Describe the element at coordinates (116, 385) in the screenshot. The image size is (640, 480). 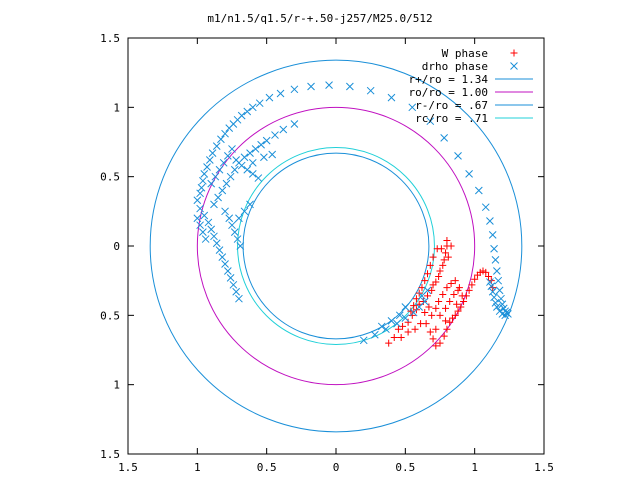
I see `y-tick-label: 1` at that location.